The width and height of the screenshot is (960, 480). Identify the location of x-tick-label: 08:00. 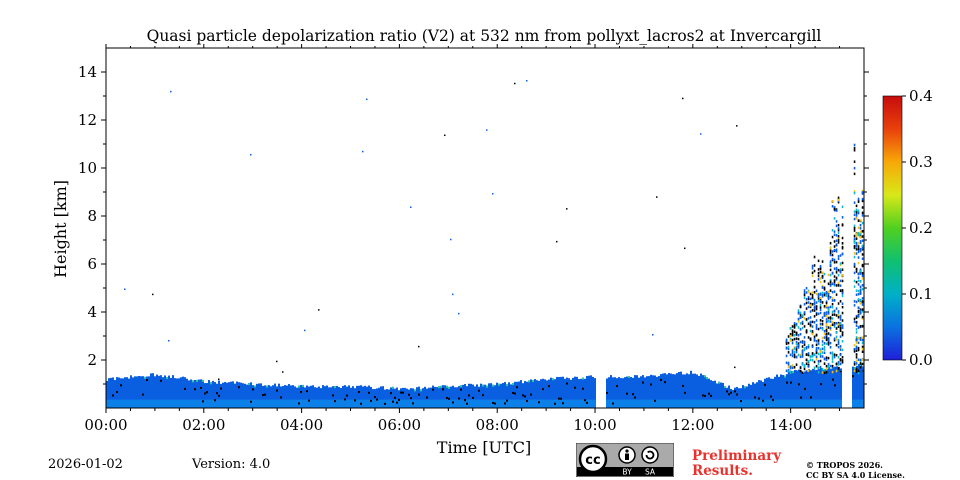
(497, 425).